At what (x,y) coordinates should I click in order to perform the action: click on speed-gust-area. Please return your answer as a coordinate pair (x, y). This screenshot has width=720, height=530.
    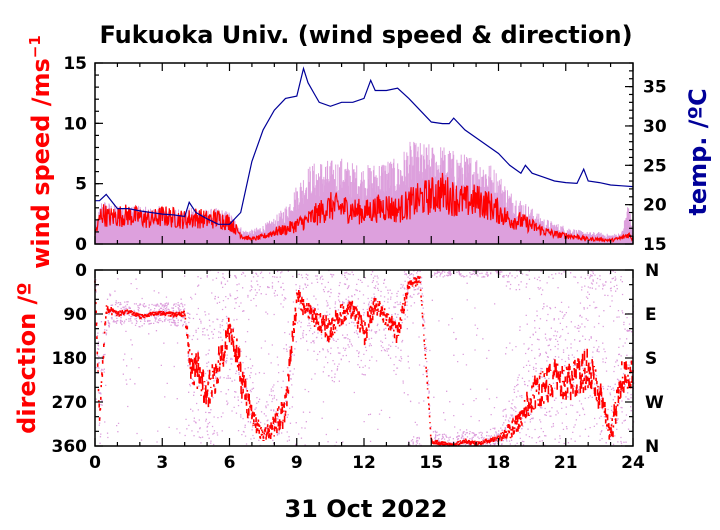
    Looking at the image, I should click on (364, 192).